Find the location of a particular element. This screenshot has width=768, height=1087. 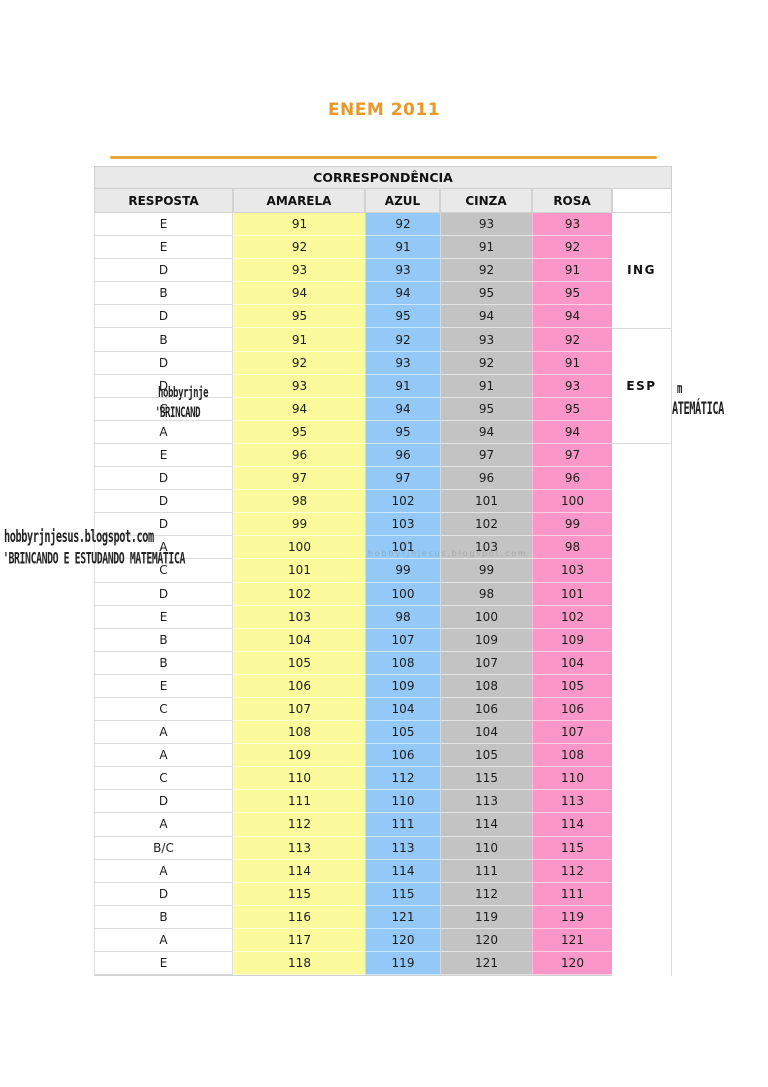

score-amarela-cell: 94 is located at coordinates (299, 409).